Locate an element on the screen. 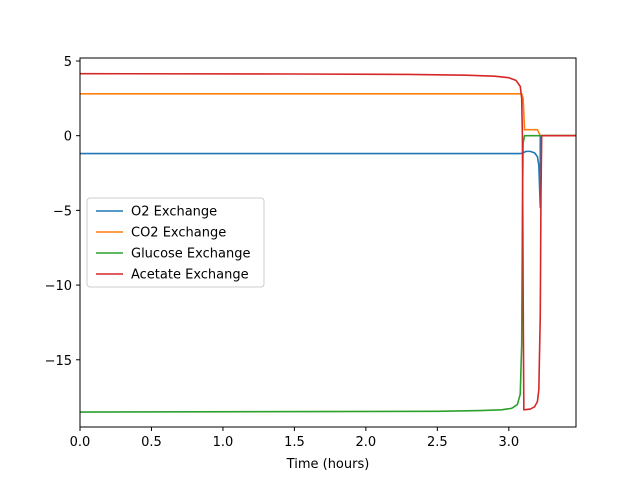 This screenshot has width=640, height=480. x-tick-label: 3.0 is located at coordinates (508, 442).